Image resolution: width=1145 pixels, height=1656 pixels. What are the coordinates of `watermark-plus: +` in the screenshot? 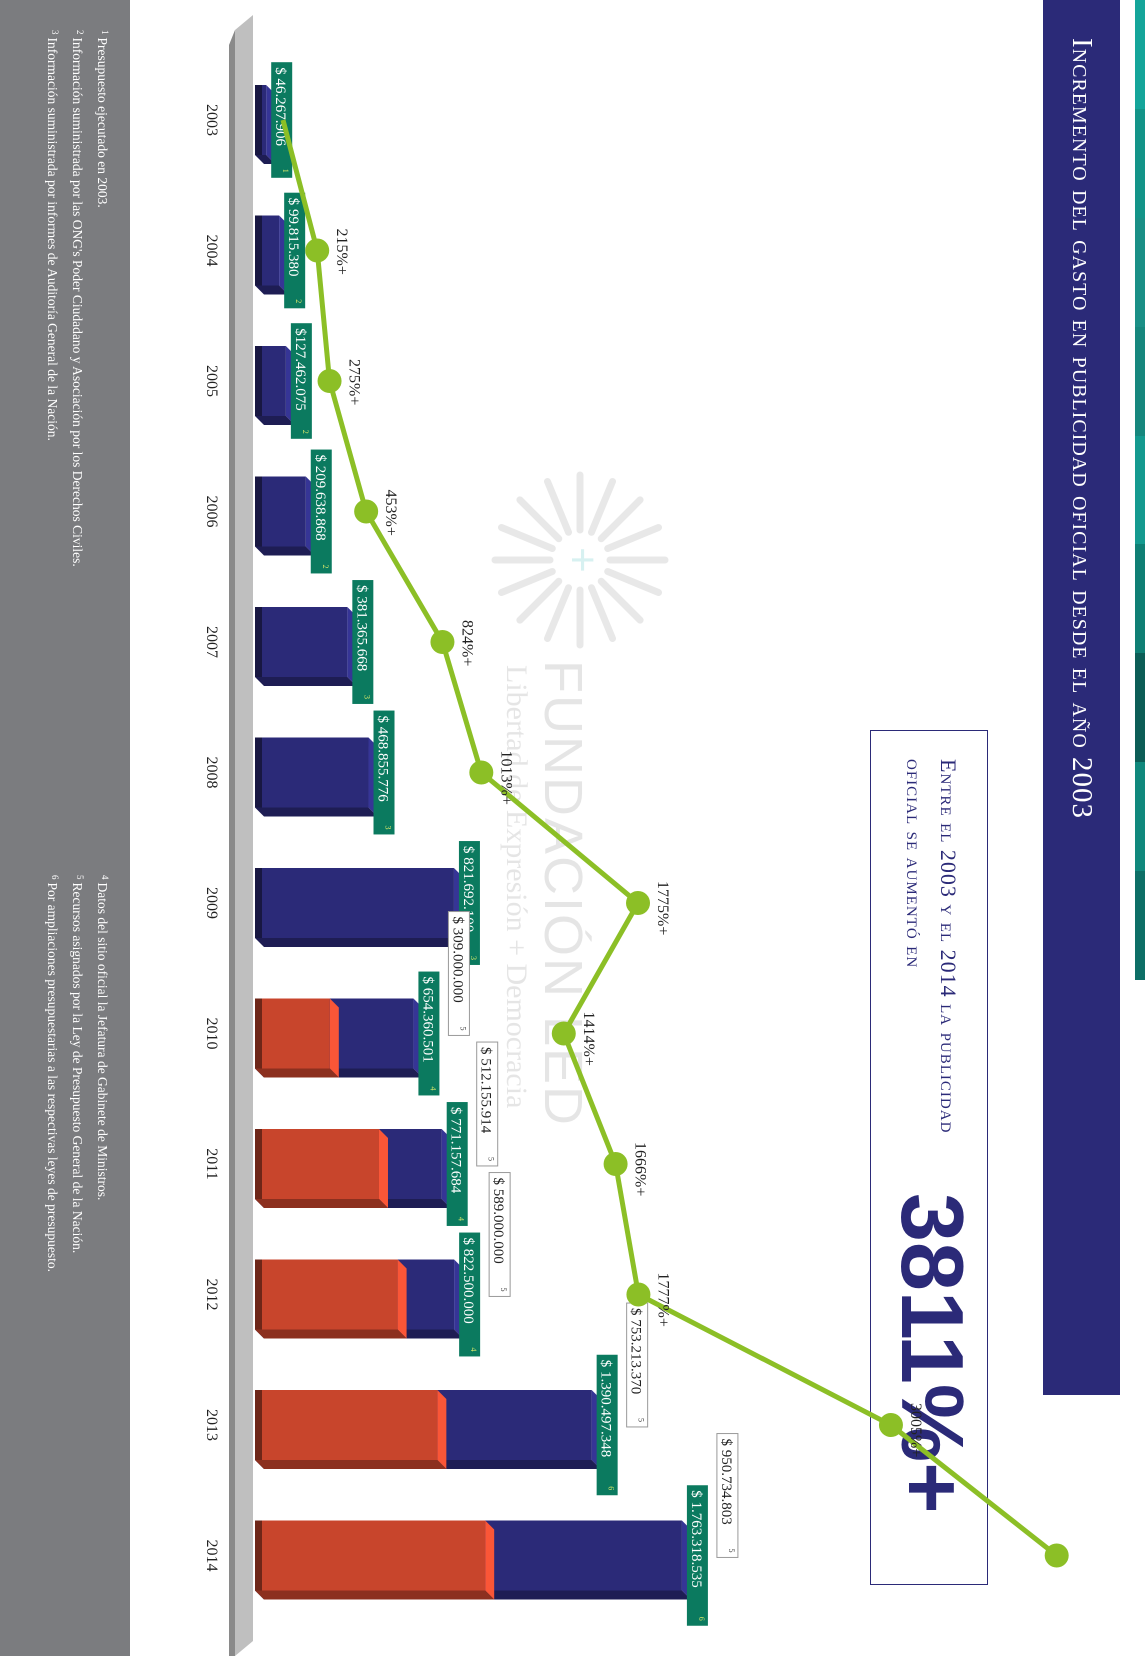 It's located at (582, 560).